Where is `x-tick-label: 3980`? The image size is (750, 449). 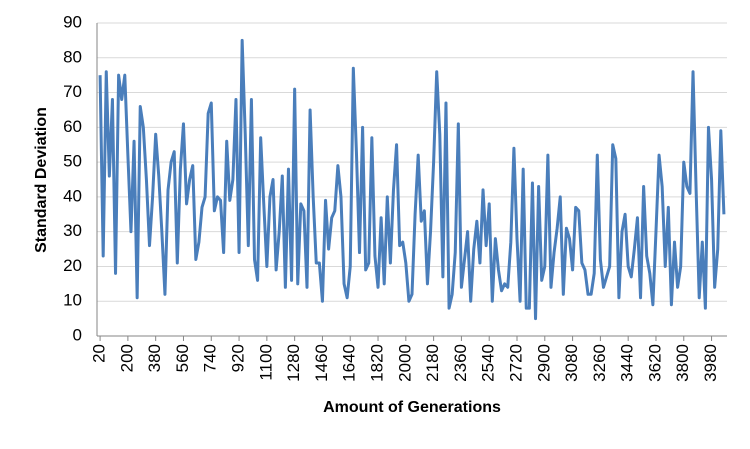 x-tick-label: 3980 is located at coordinates (710, 363).